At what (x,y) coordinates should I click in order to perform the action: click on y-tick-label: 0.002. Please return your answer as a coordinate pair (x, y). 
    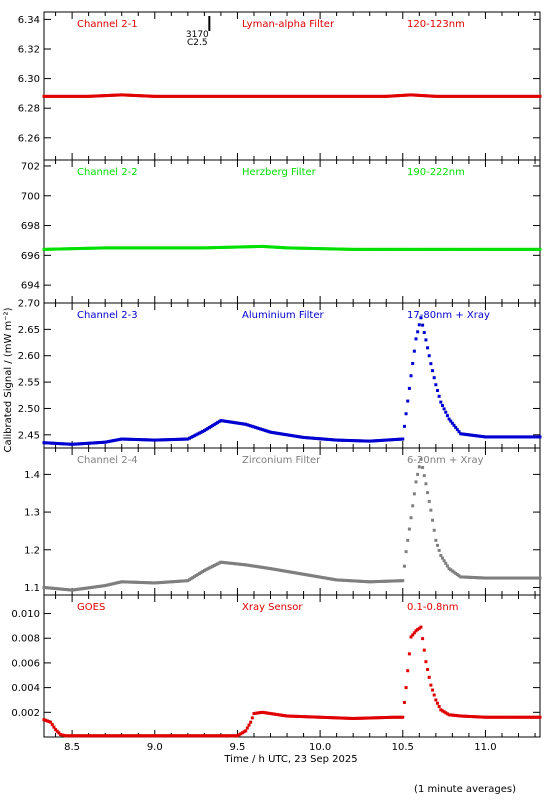
    Looking at the image, I should click on (25, 713).